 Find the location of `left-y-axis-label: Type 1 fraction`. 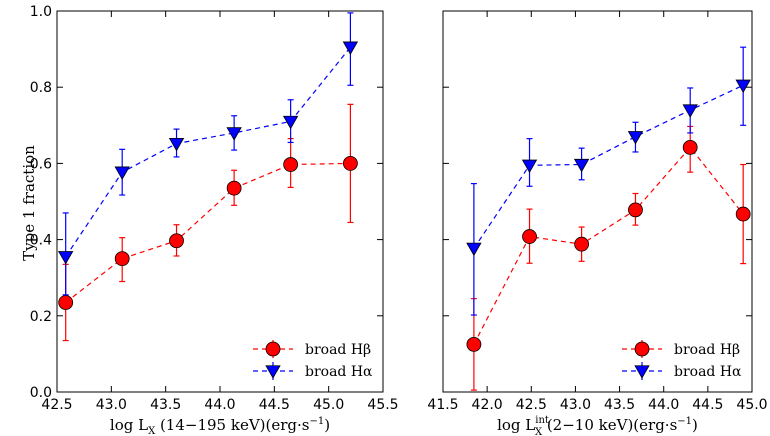

left-y-axis-label: Type 1 fraction is located at coordinates (29, 203).